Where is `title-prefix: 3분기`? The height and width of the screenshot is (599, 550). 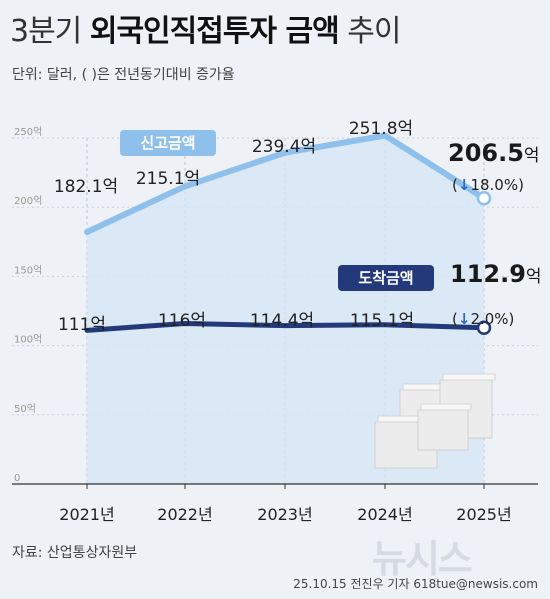
title-prefix: 3분기 is located at coordinates (46, 31).